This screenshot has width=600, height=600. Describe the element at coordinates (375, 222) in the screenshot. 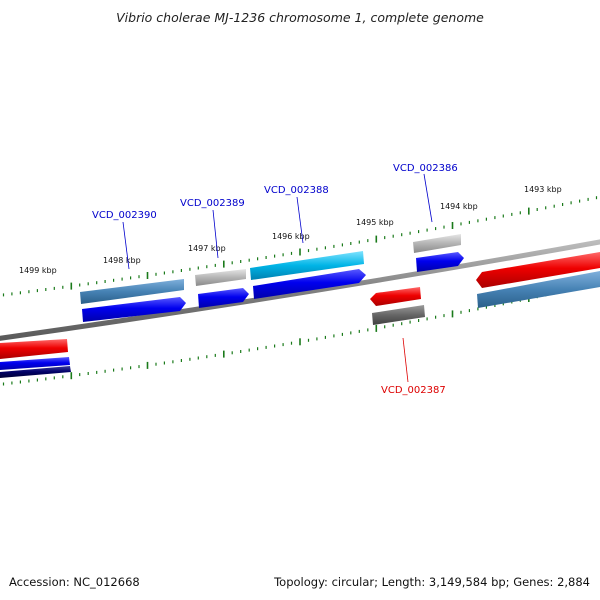

I see `scale-label-1495: 1495 kbp` at that location.